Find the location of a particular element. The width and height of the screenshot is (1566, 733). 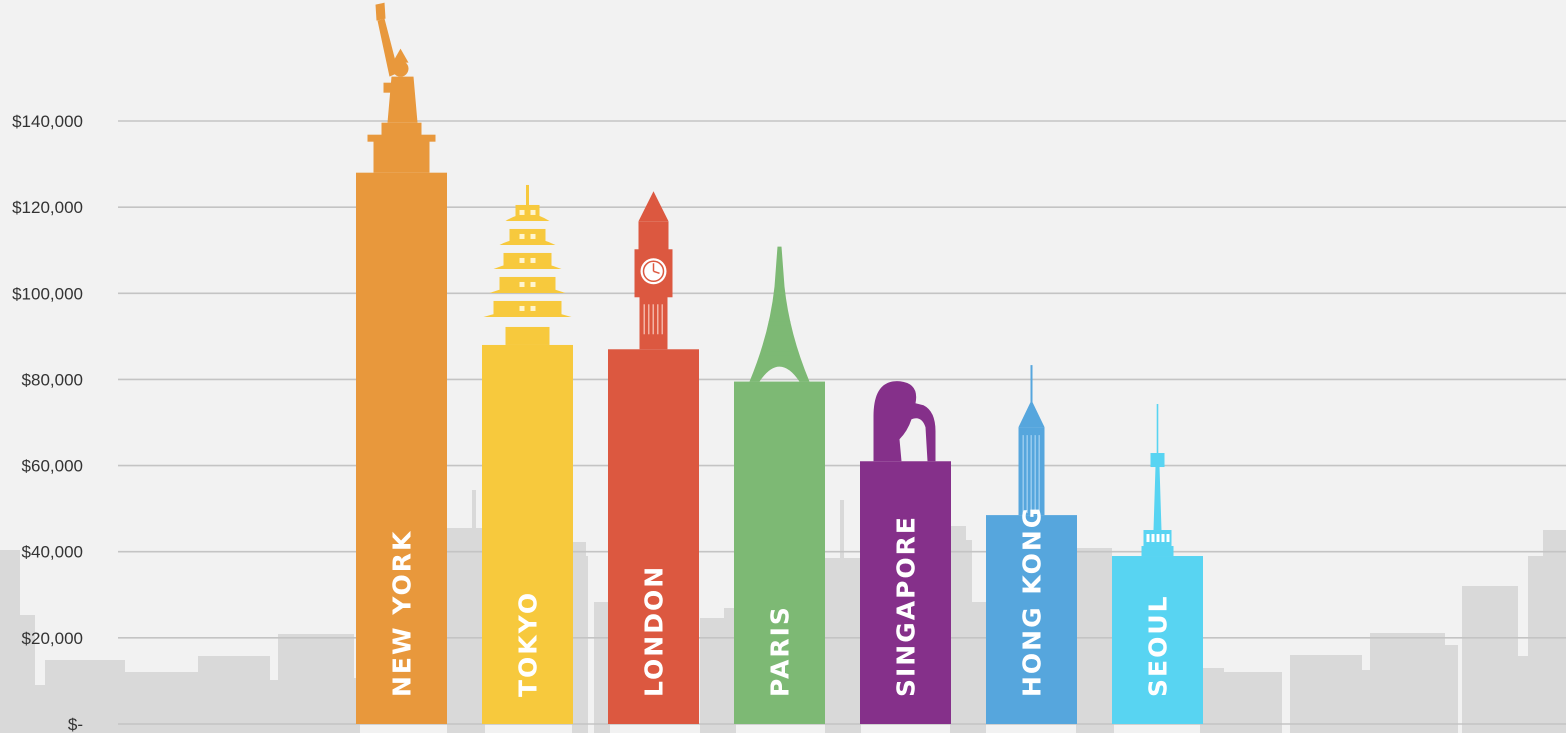

bar-label-paris: PARIS is located at coordinates (780, 651).